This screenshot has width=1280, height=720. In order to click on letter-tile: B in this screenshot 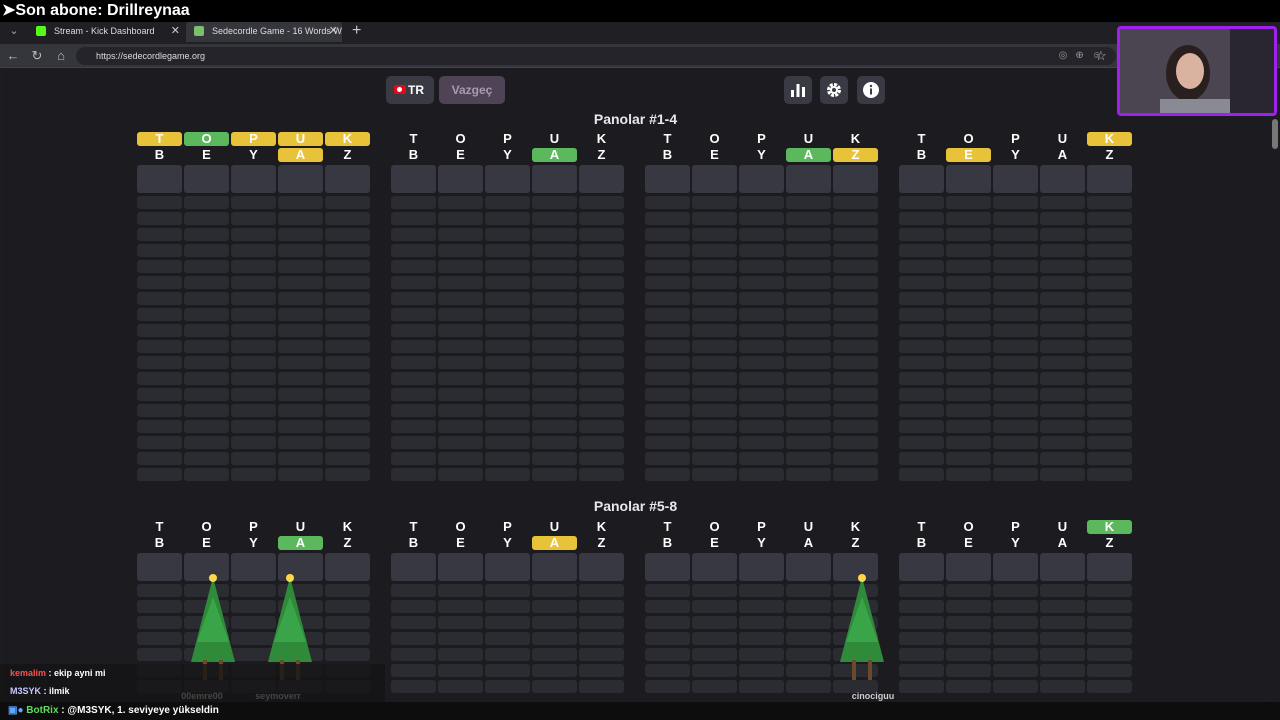, I will do `click(921, 154)`.